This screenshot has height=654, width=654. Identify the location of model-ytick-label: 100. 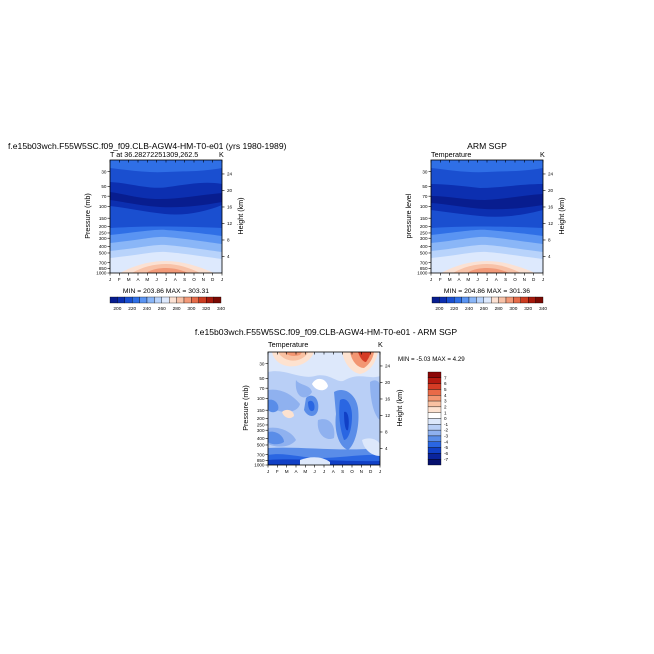
(103, 206).